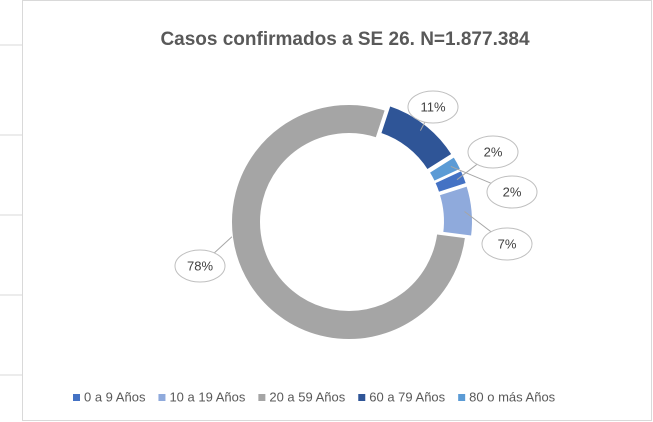 Image resolution: width=653 pixels, height=422 pixels. Describe the element at coordinates (11, 210) in the screenshot. I see `sheet-lines` at that location.